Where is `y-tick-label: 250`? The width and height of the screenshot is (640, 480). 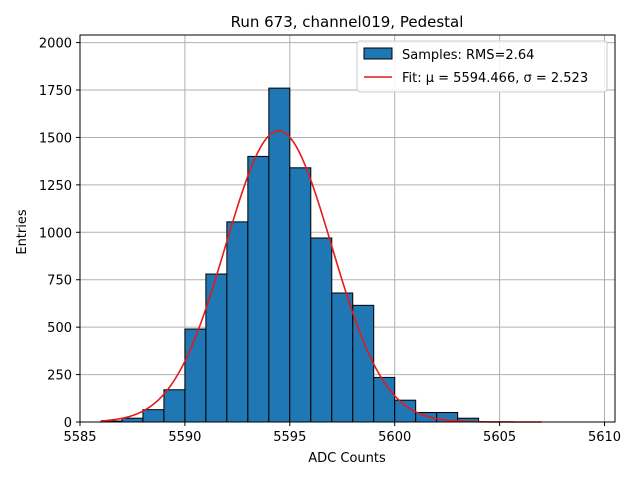 y-tick-label: 250 is located at coordinates (59, 376).